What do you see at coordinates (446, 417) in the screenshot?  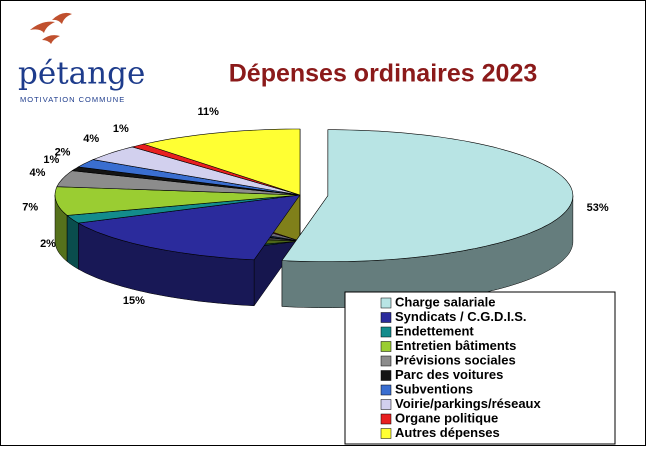 I see `legend-label: Organe politique` at bounding box center [446, 417].